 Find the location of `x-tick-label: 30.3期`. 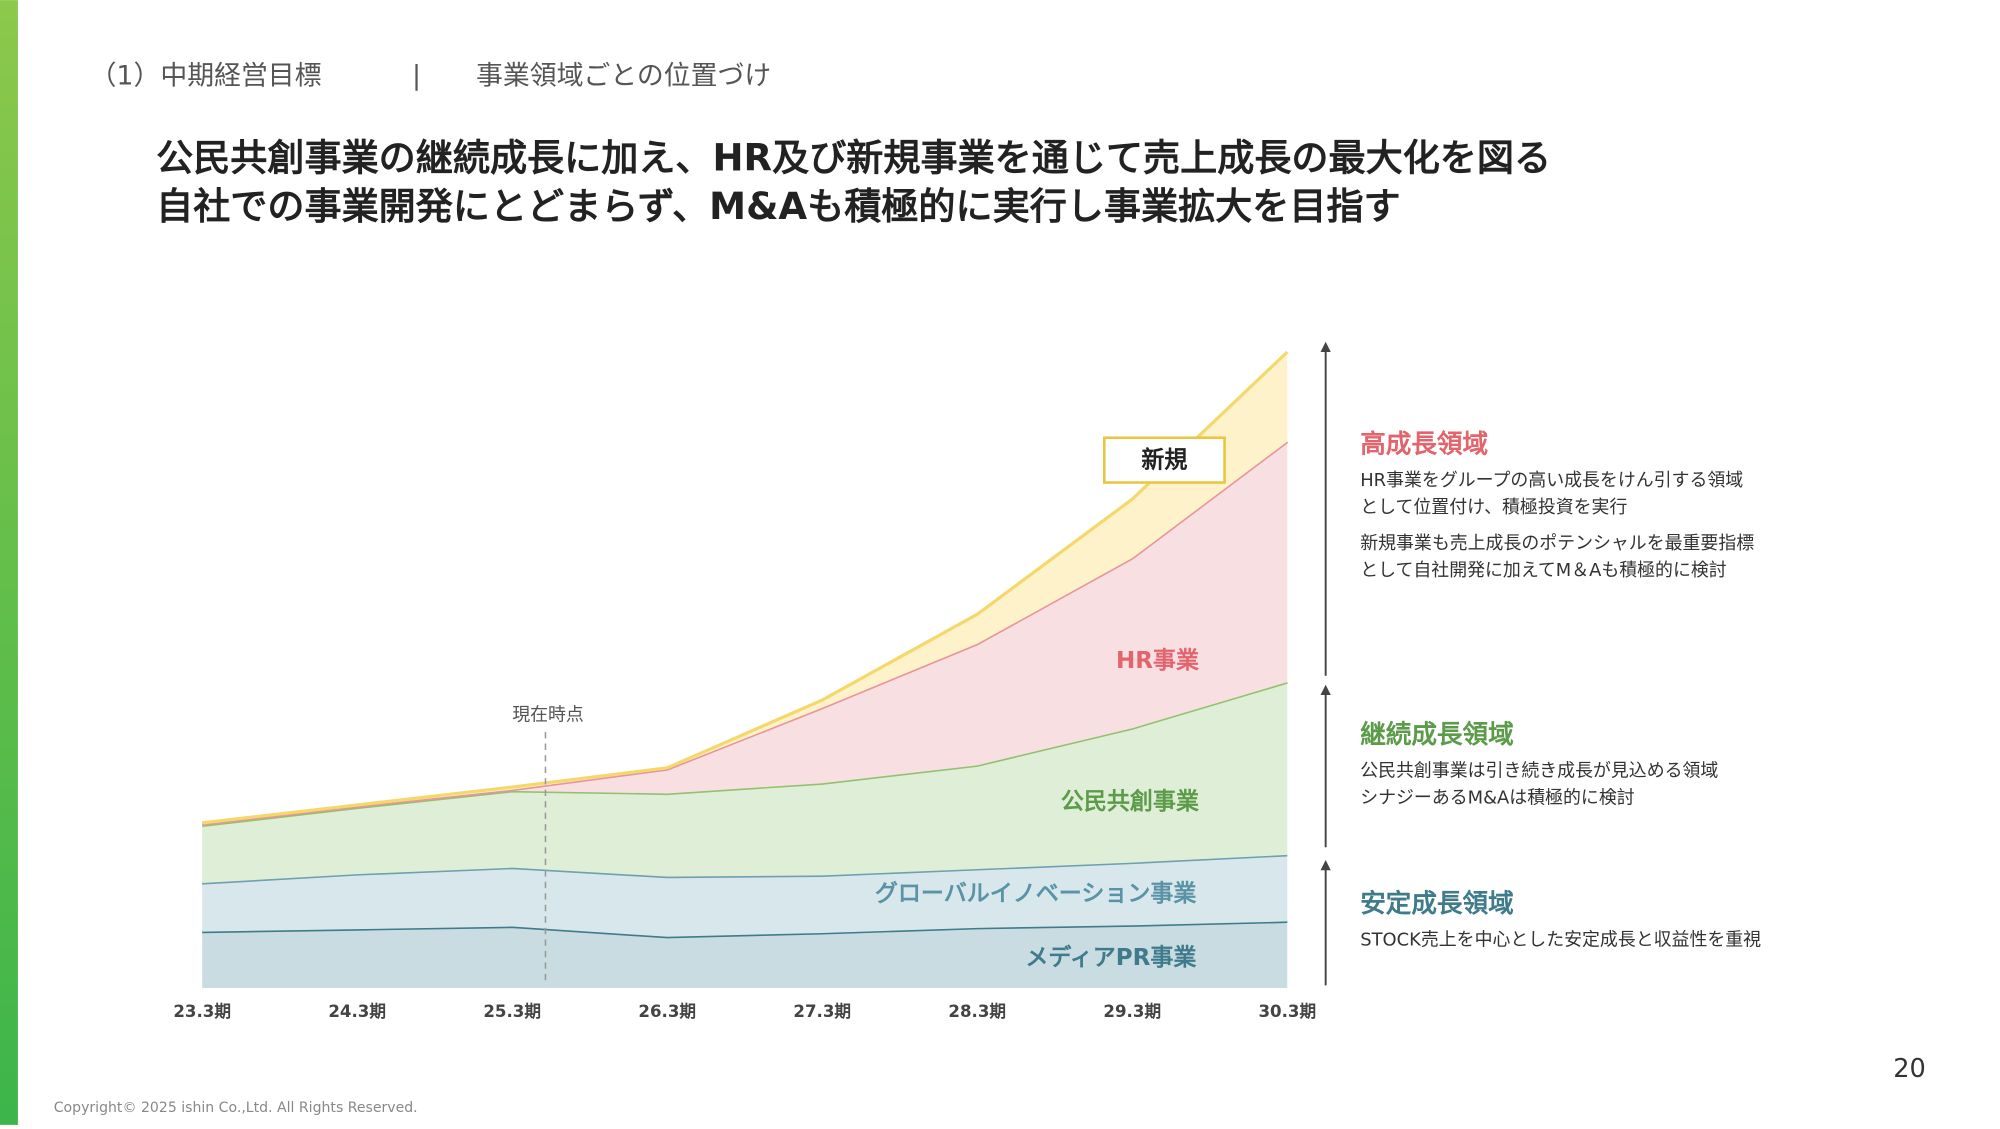

x-tick-label: 30.3期 is located at coordinates (1287, 1011).